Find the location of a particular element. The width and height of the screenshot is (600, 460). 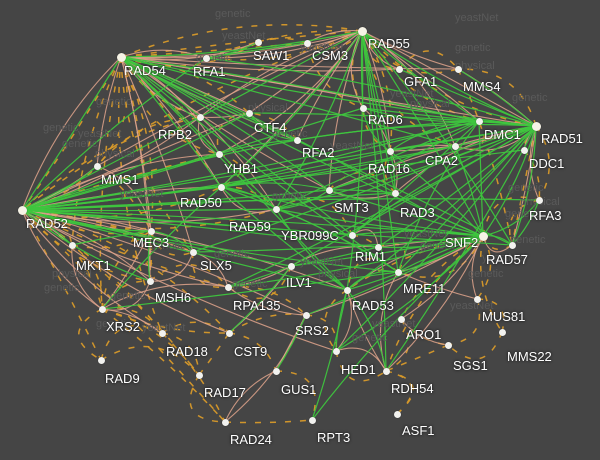

graph-node-rfa1 is located at coordinates (206, 58).